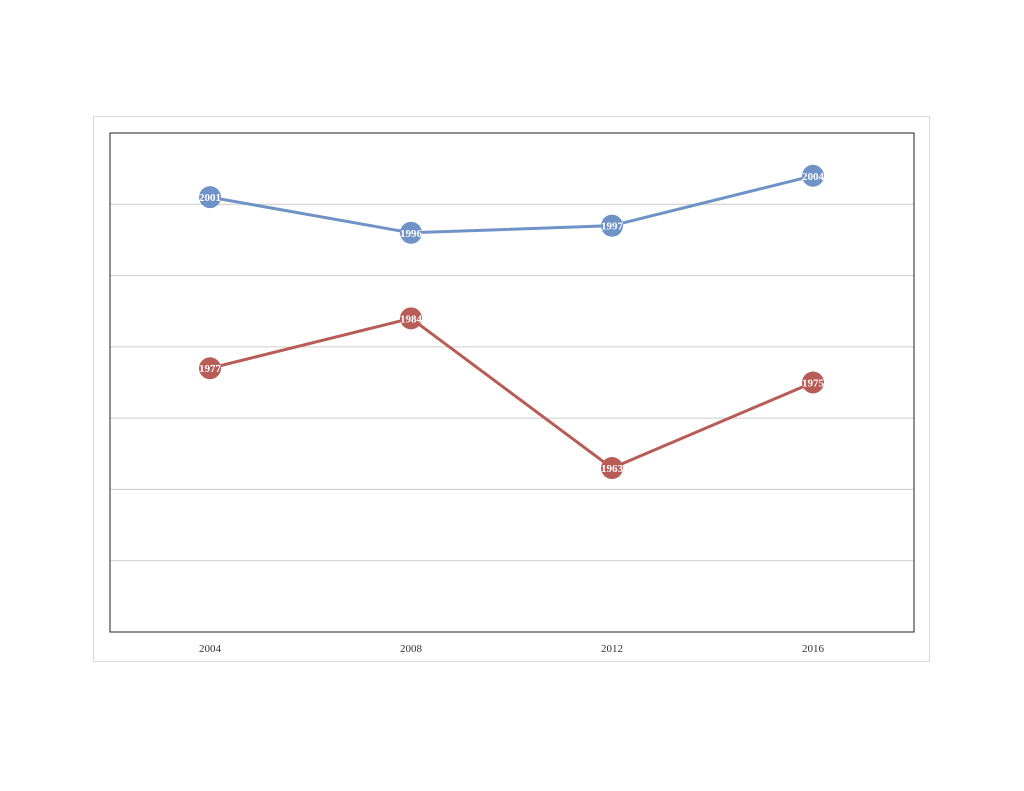 This screenshot has height=791, width=1024. I want to click on x-axis-ticks: 2004 2008 2012 2016, so click(512, 649).